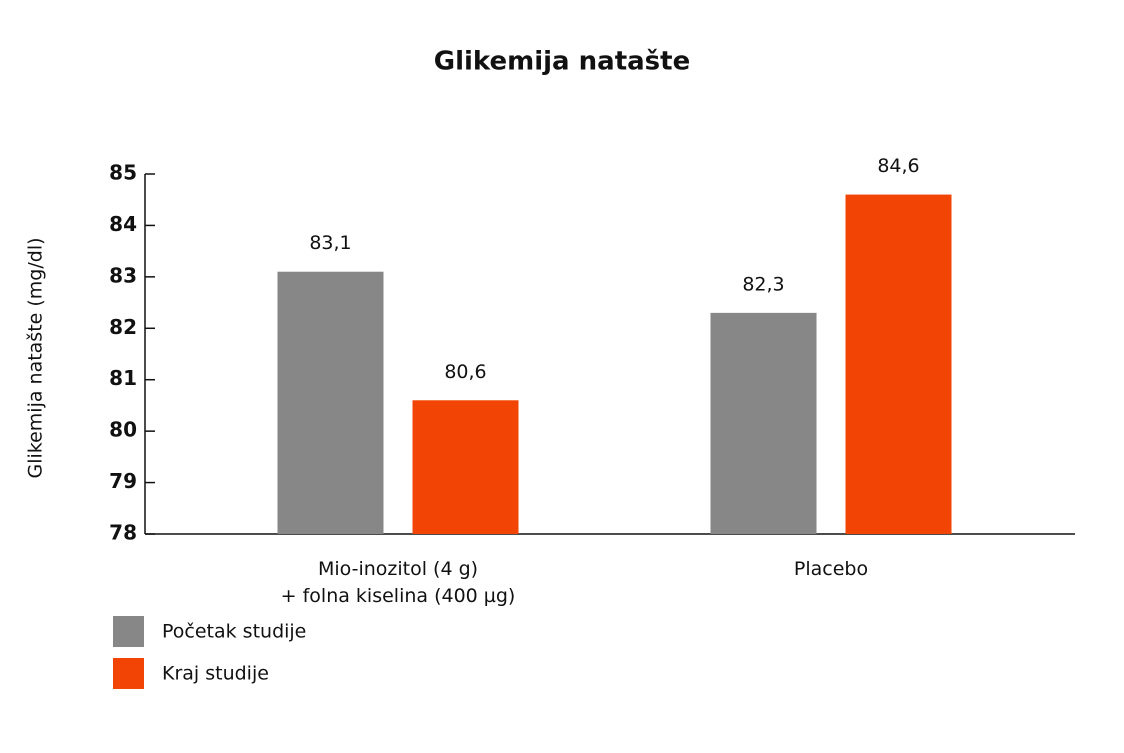  What do you see at coordinates (123, 224) in the screenshot?
I see `y-tick-label: 84` at bounding box center [123, 224].